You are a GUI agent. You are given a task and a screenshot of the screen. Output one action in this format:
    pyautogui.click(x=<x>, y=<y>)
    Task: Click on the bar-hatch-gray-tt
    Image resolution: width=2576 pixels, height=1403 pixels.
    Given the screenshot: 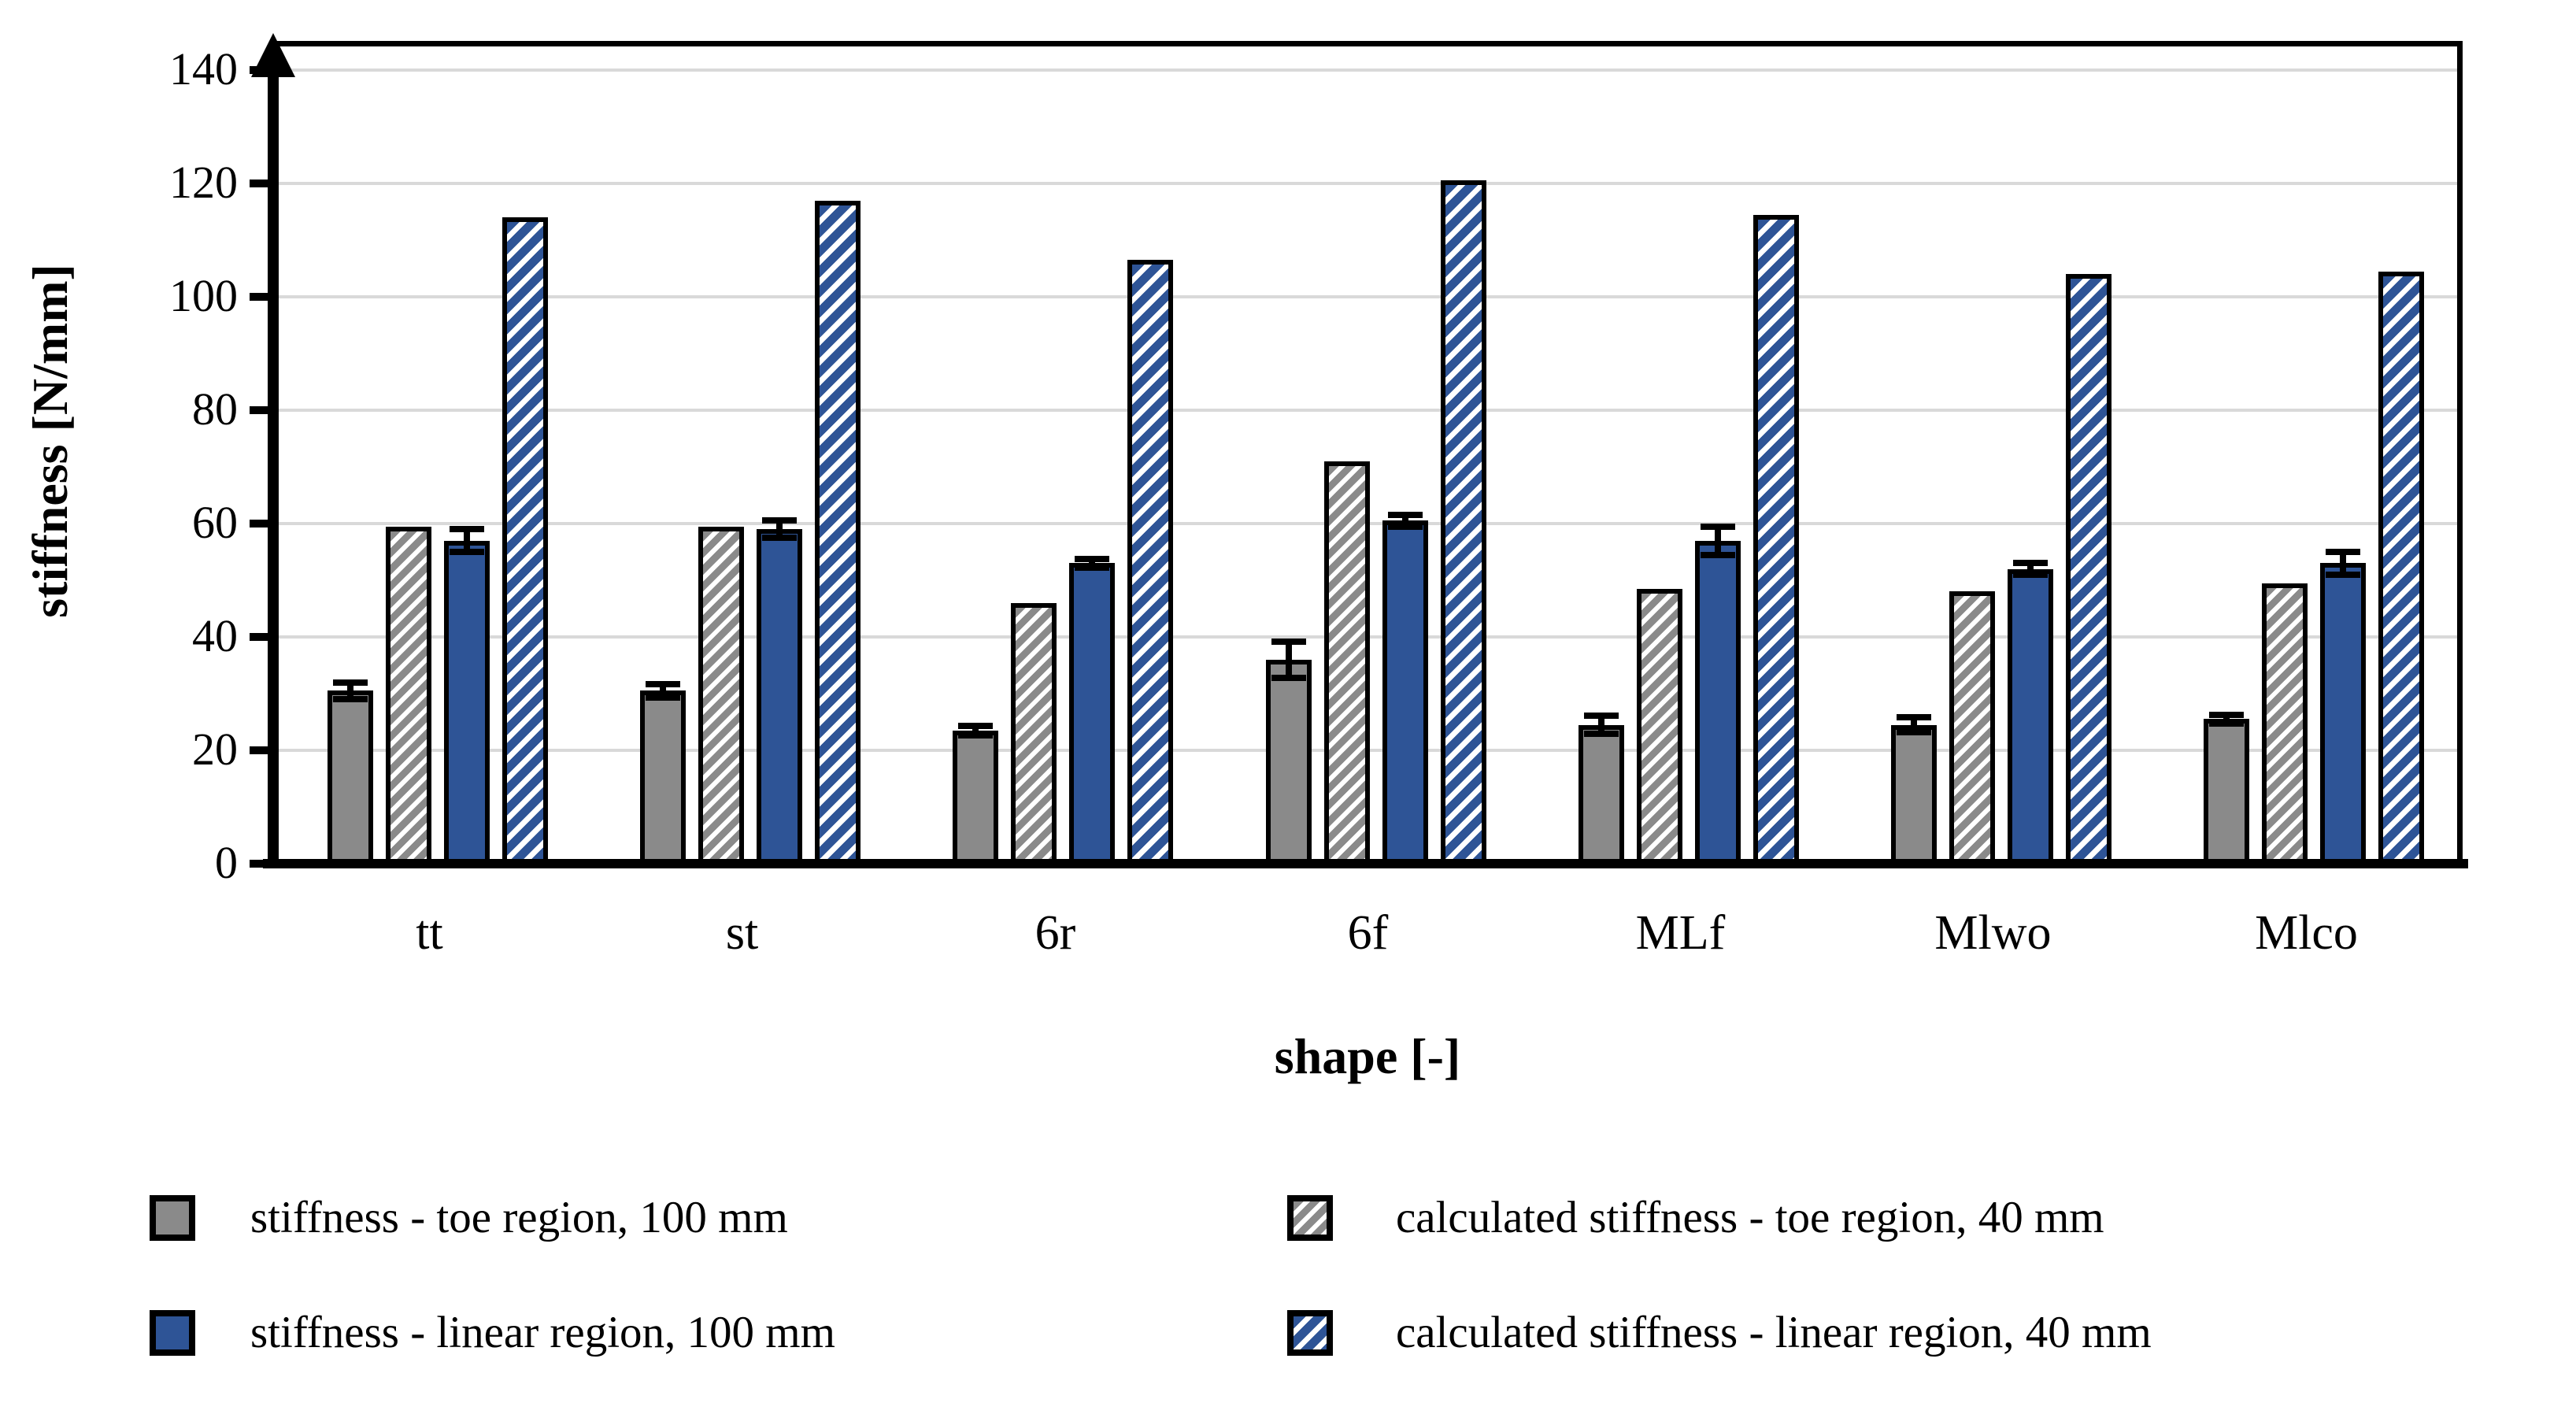 What is the action you would take?
    pyautogui.click(x=408, y=695)
    